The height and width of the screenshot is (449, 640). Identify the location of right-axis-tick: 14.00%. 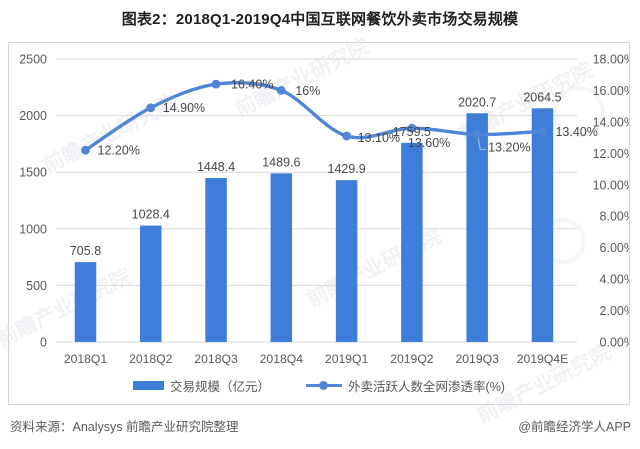
(611, 122).